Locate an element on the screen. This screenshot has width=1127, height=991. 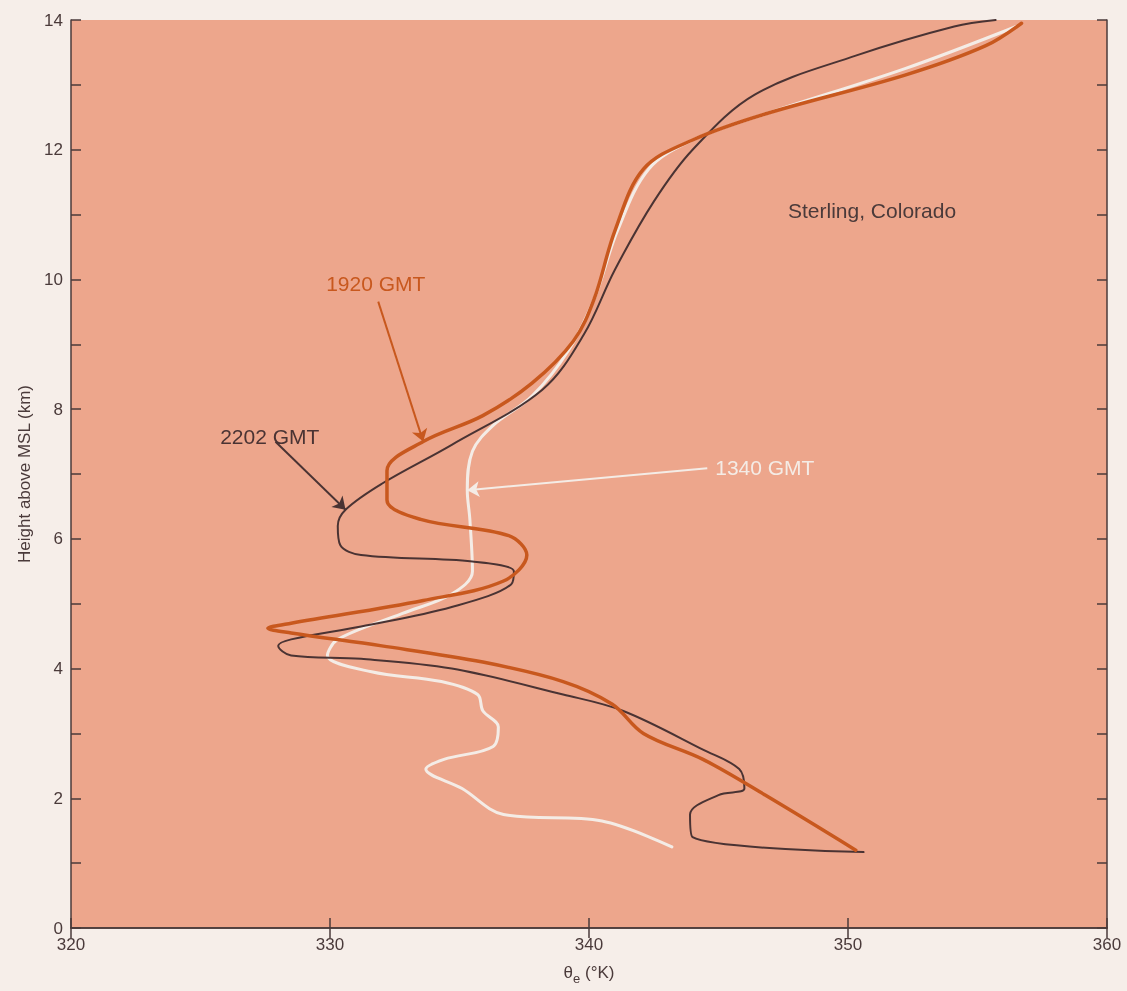
text: 1920 GMT is located at coordinates (376, 283).